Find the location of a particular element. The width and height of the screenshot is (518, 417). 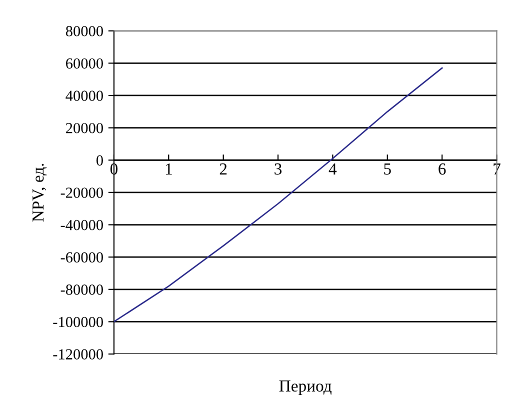

y-tick-label: -60000 is located at coordinates (81, 257).